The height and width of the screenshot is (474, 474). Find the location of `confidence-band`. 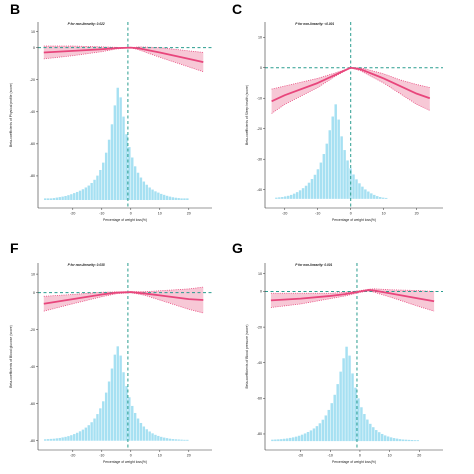

confidence-band is located at coordinates (123, 300).